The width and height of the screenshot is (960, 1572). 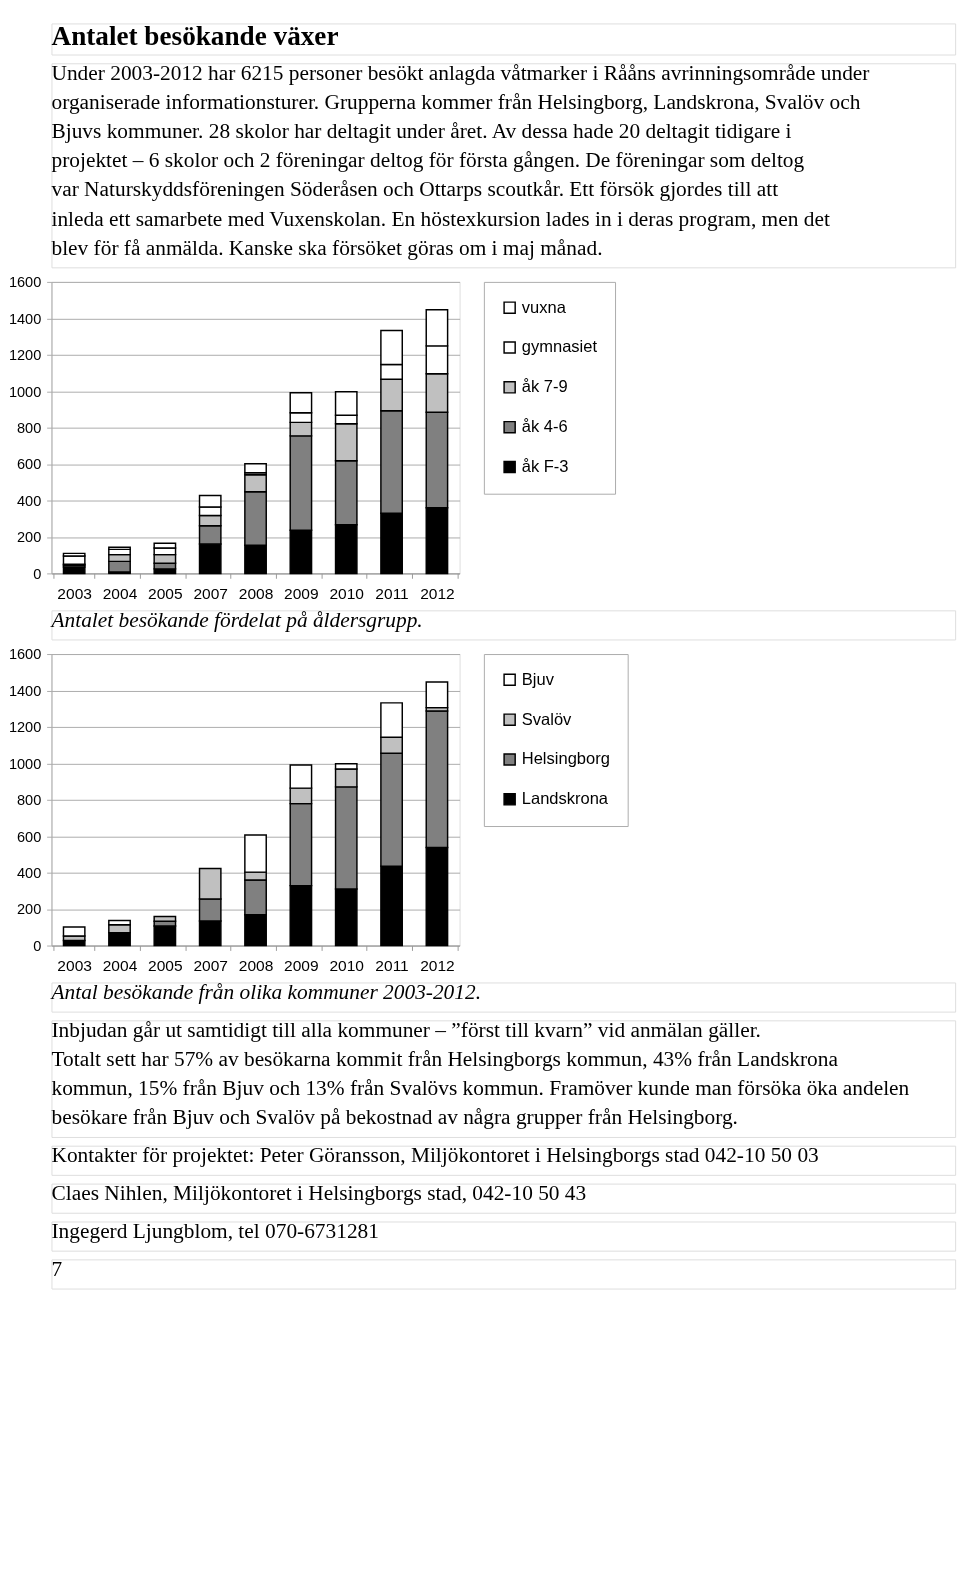 I want to click on legend-label: åk 4-6, so click(x=544, y=426).